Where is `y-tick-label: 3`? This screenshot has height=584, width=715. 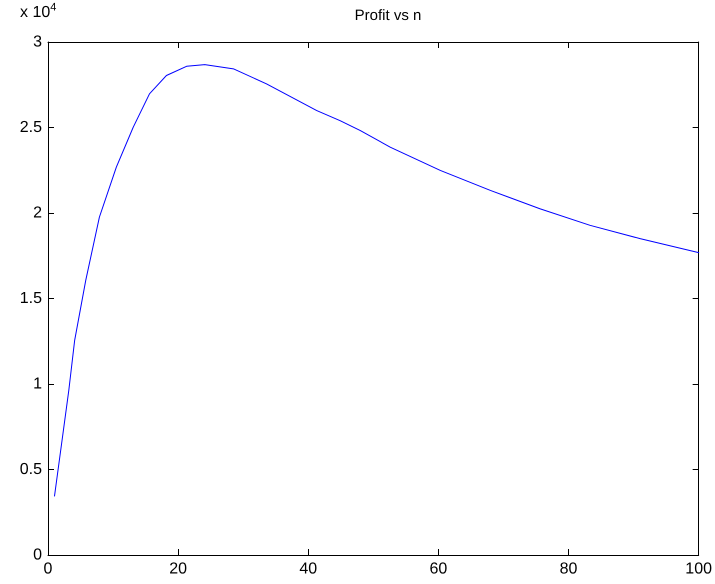 y-tick-label: 3 is located at coordinates (37, 42).